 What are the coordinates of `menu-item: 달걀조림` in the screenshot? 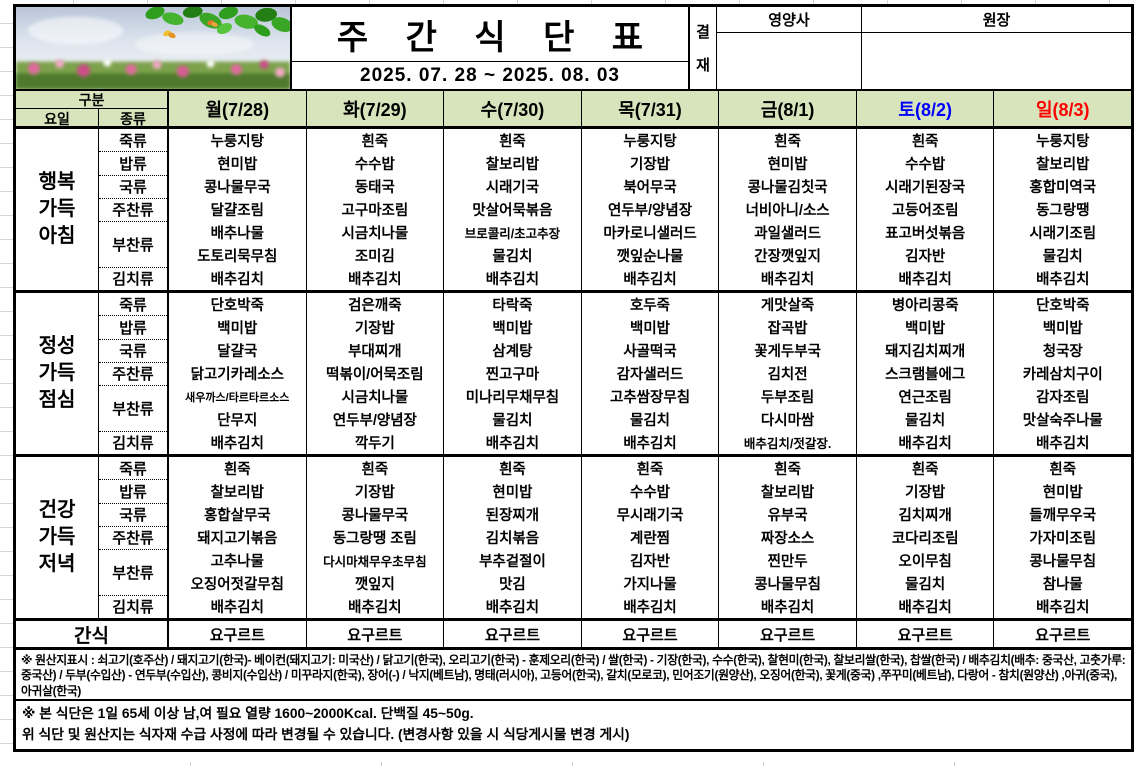 It's located at (237, 211).